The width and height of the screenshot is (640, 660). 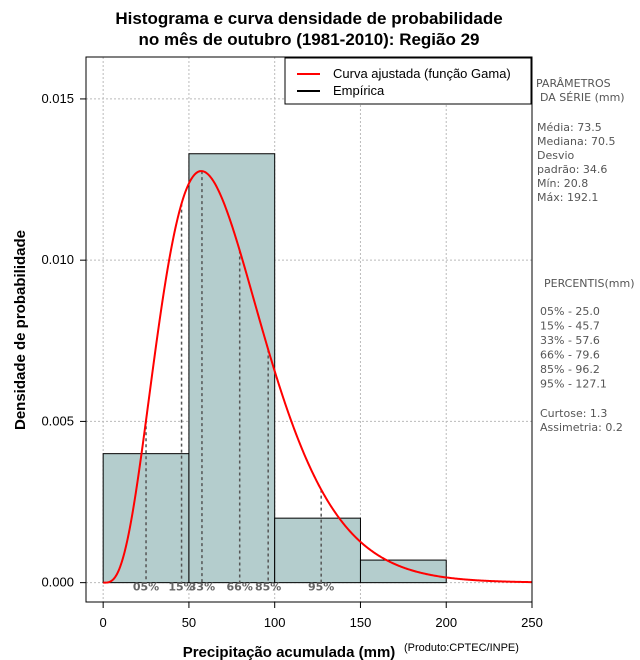 I want to click on legend-box, so click(x=408, y=81).